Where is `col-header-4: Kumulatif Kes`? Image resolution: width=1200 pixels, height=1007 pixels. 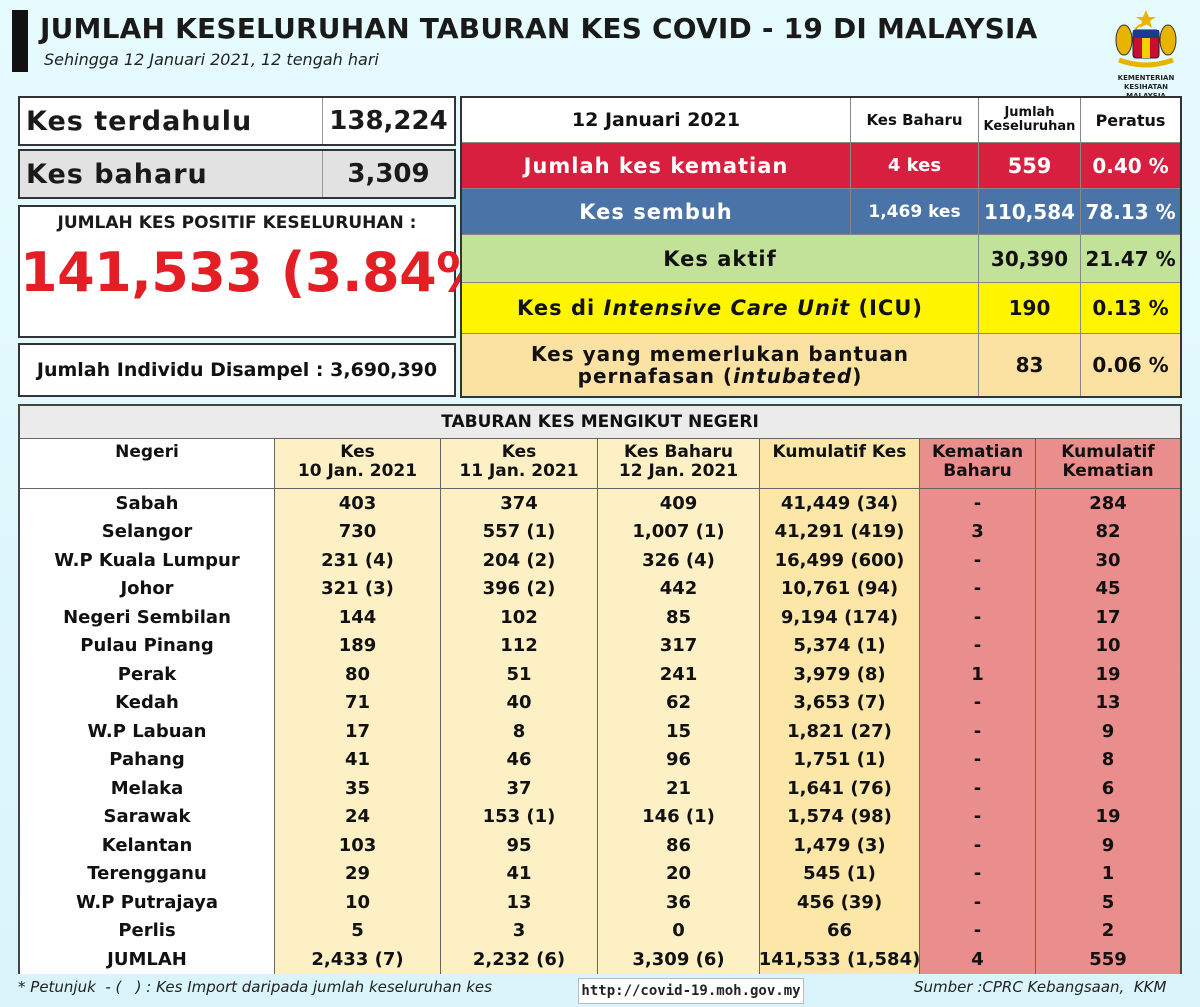 col-header-4: Kumulatif Kes is located at coordinates (839, 463).